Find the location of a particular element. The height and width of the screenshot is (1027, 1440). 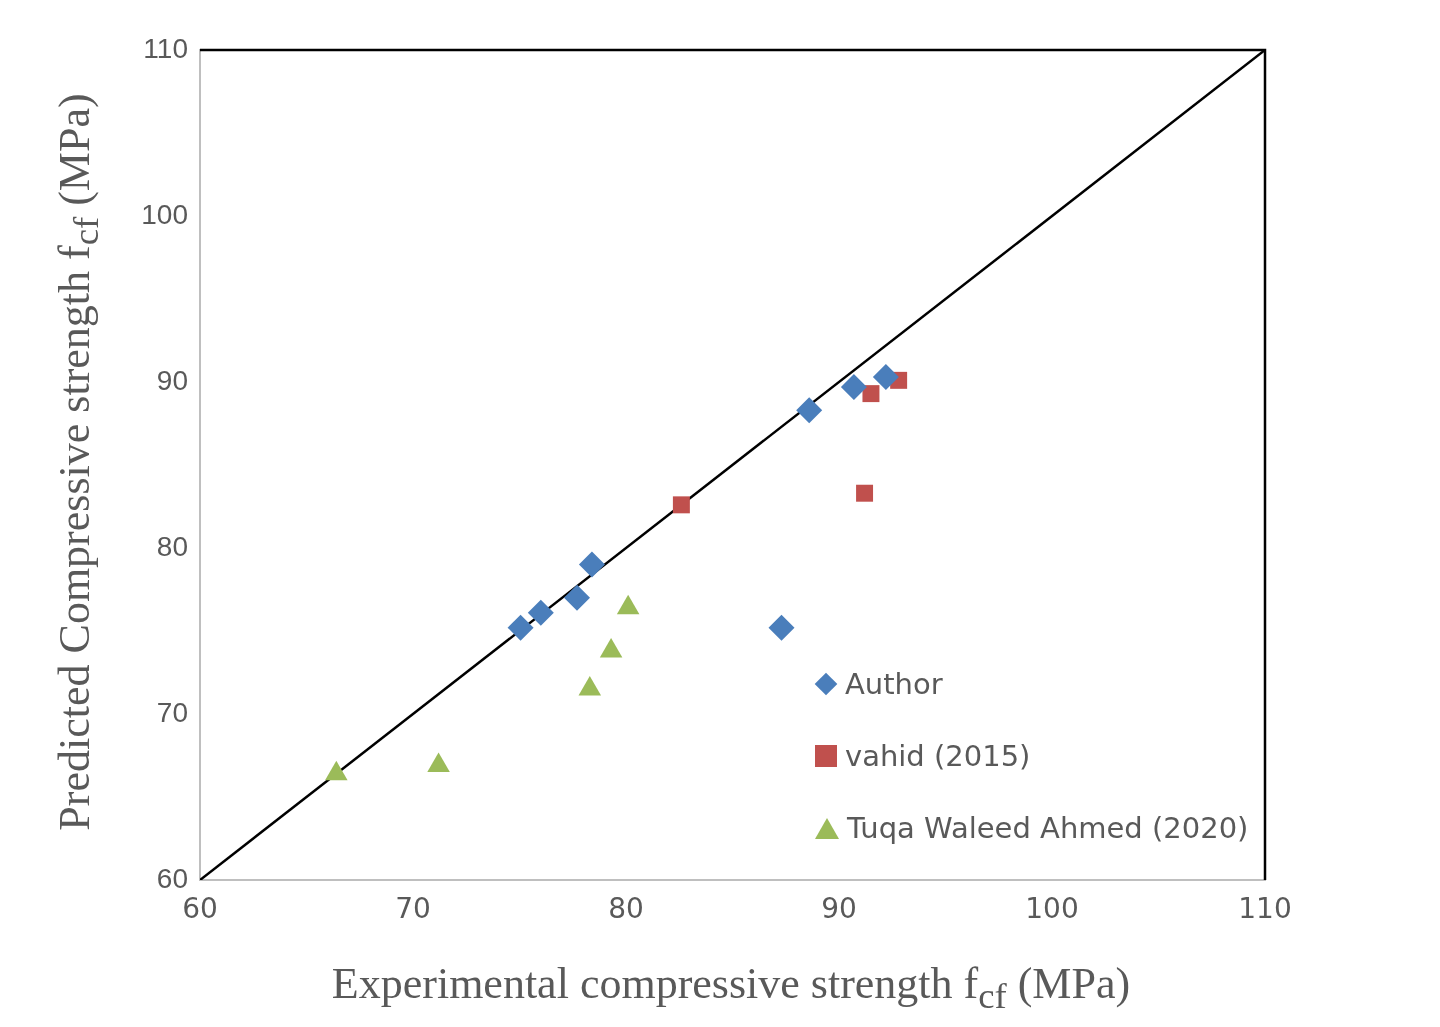

legend-label: Tuqa Waleed Ahmed (2020) is located at coordinates (1048, 828).